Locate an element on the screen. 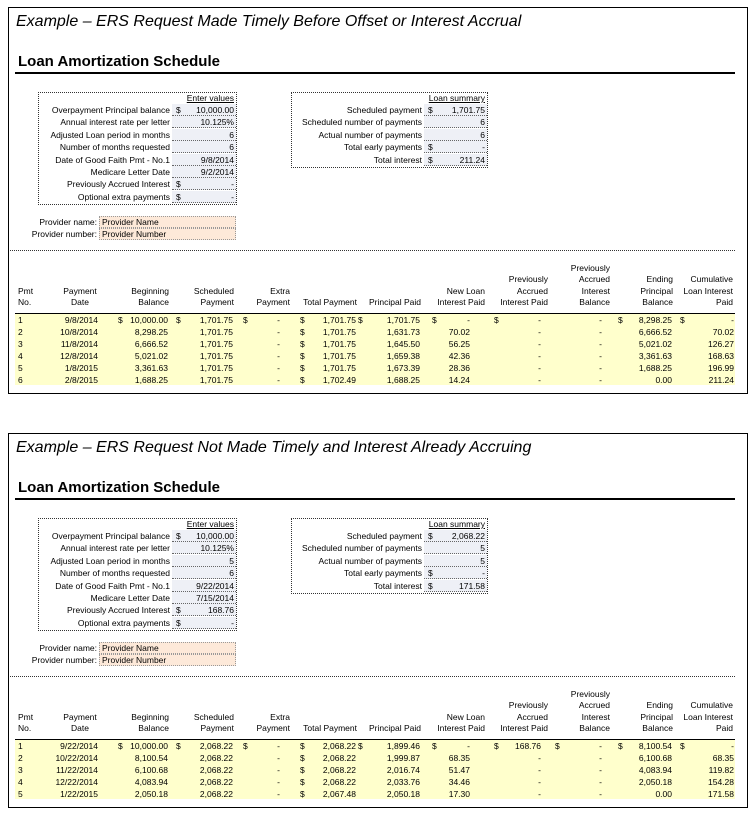 The image size is (756, 814). input-label: Optional extra payments is located at coordinates (123, 196).